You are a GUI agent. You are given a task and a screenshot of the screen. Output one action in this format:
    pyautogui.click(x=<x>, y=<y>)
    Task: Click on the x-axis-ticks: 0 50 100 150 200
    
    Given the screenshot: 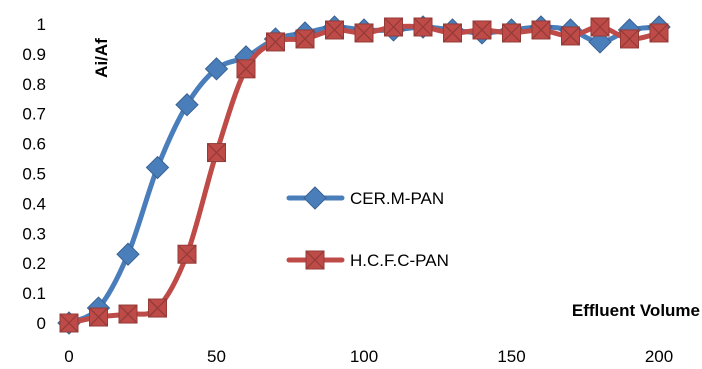 What is the action you would take?
    pyautogui.click(x=368, y=356)
    